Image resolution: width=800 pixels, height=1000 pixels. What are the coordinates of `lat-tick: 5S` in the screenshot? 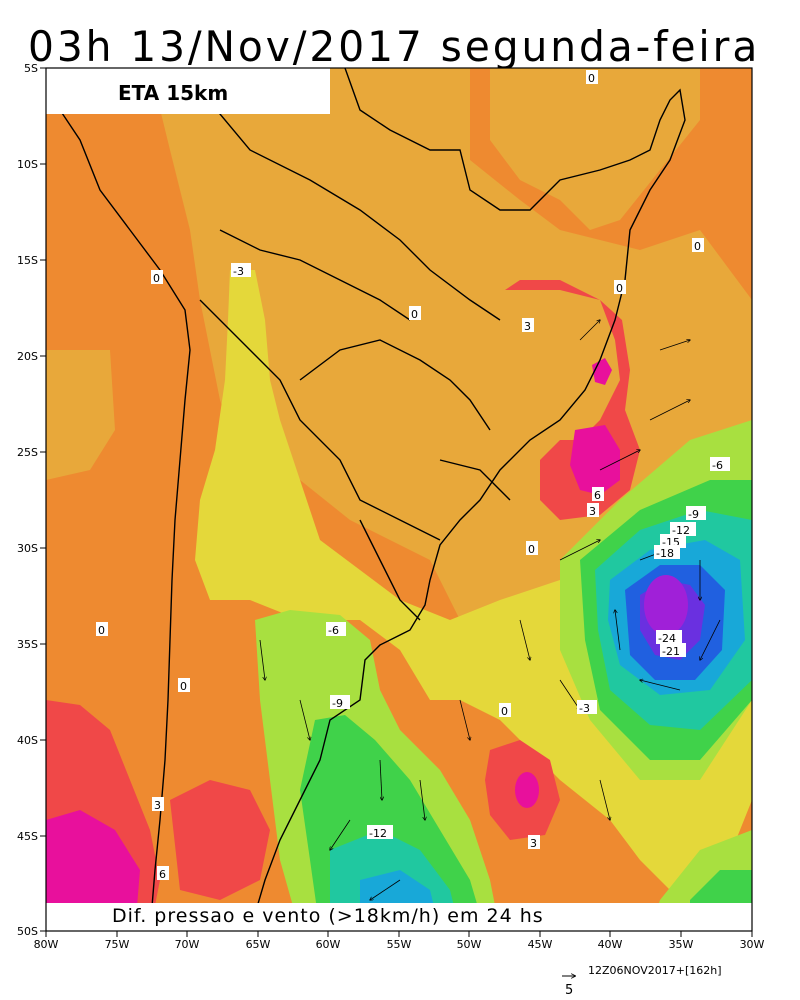 It's located at (31, 68).